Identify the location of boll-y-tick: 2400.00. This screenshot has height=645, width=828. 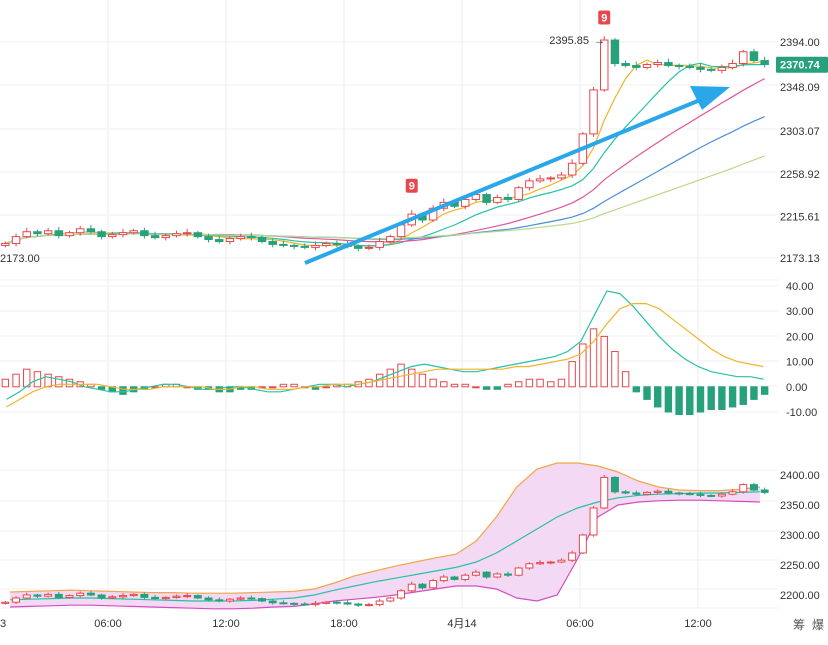
(800, 476).